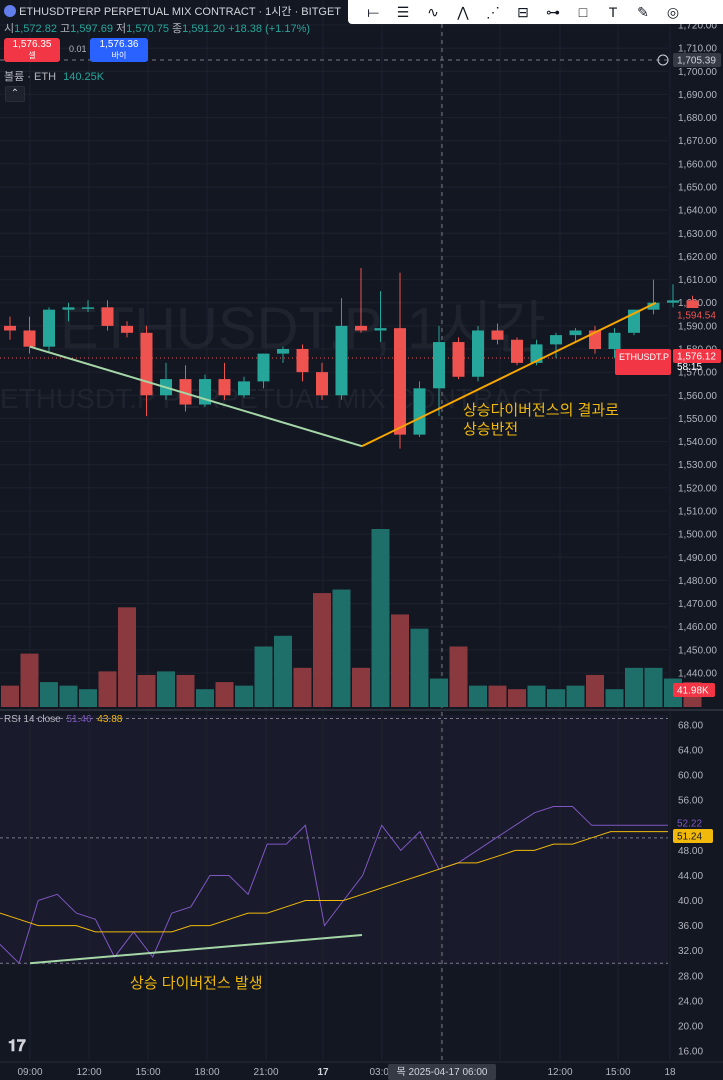  What do you see at coordinates (689, 367) in the screenshot?
I see `countdown-tag: 58:15` at bounding box center [689, 367].